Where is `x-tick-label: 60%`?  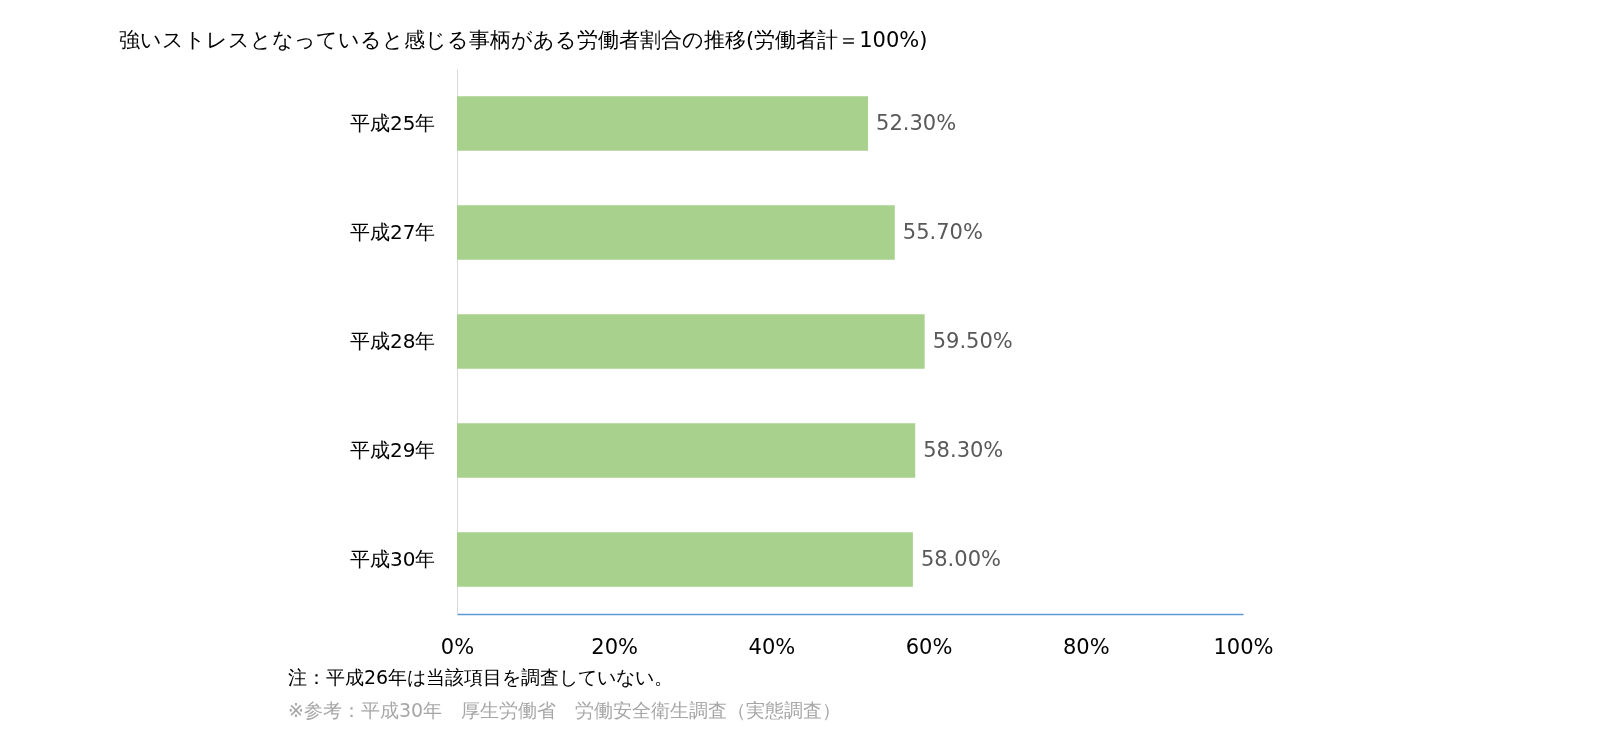
x-tick-label: 60% is located at coordinates (929, 646).